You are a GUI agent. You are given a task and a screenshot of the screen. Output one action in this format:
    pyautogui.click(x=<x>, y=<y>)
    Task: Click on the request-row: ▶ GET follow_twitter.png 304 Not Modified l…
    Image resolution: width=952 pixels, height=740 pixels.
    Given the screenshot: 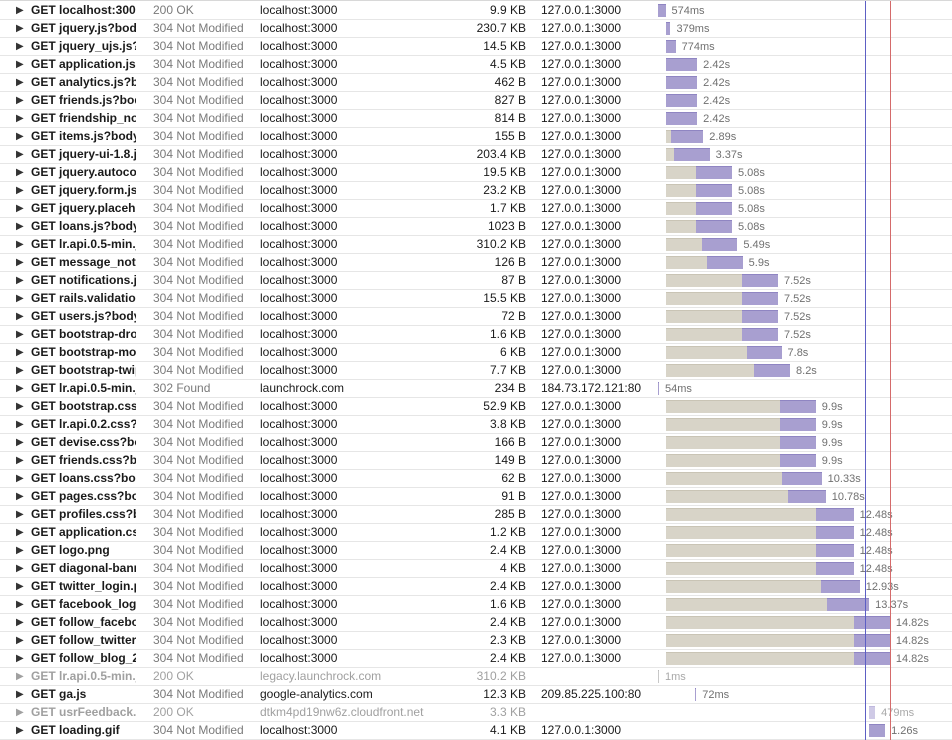 What is the action you would take?
    pyautogui.click(x=476, y=641)
    